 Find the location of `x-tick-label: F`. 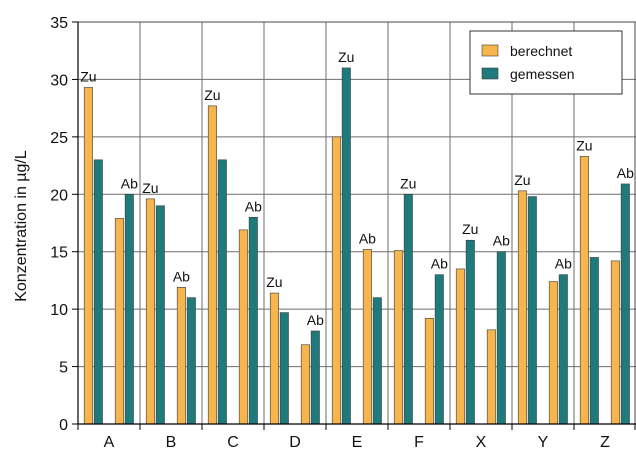

x-tick-label: F is located at coordinates (419, 442).